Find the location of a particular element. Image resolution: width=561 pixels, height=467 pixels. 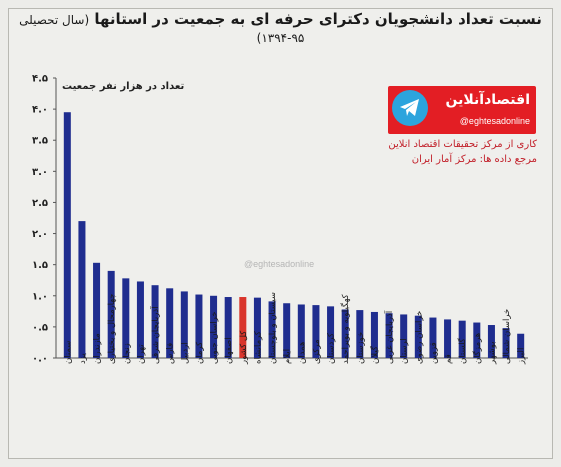

x-tick-label: خراسان شمالی is located at coordinates (507, 336).